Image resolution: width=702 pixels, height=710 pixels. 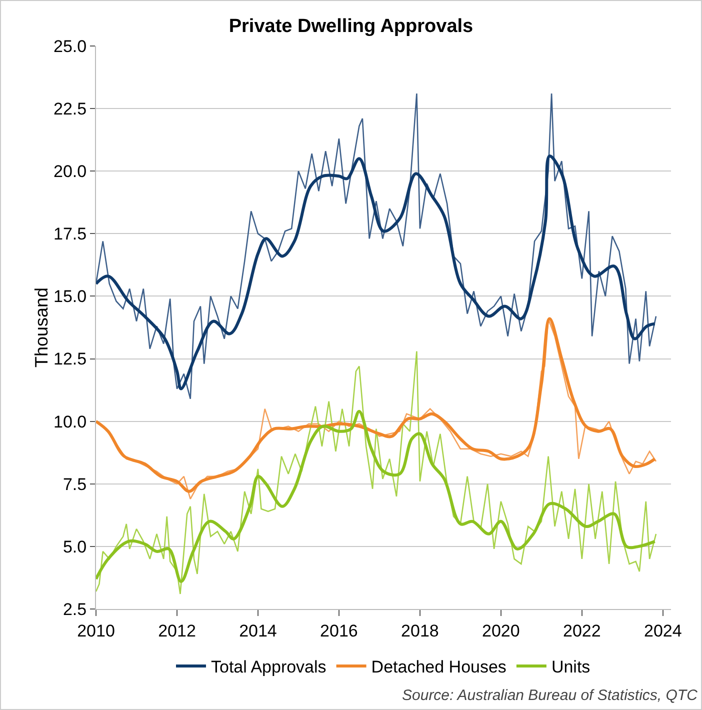 What do you see at coordinates (438, 667) in the screenshot?
I see `legend-label: Detached Houses` at bounding box center [438, 667].